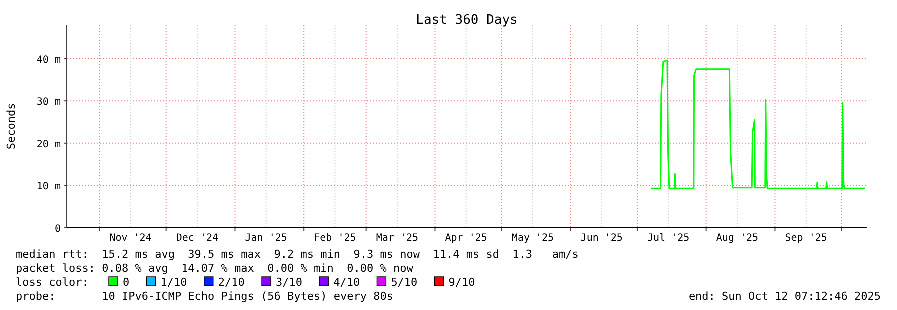  What do you see at coordinates (48, 144) in the screenshot?
I see `y-tick-label: 20 m` at bounding box center [48, 144].